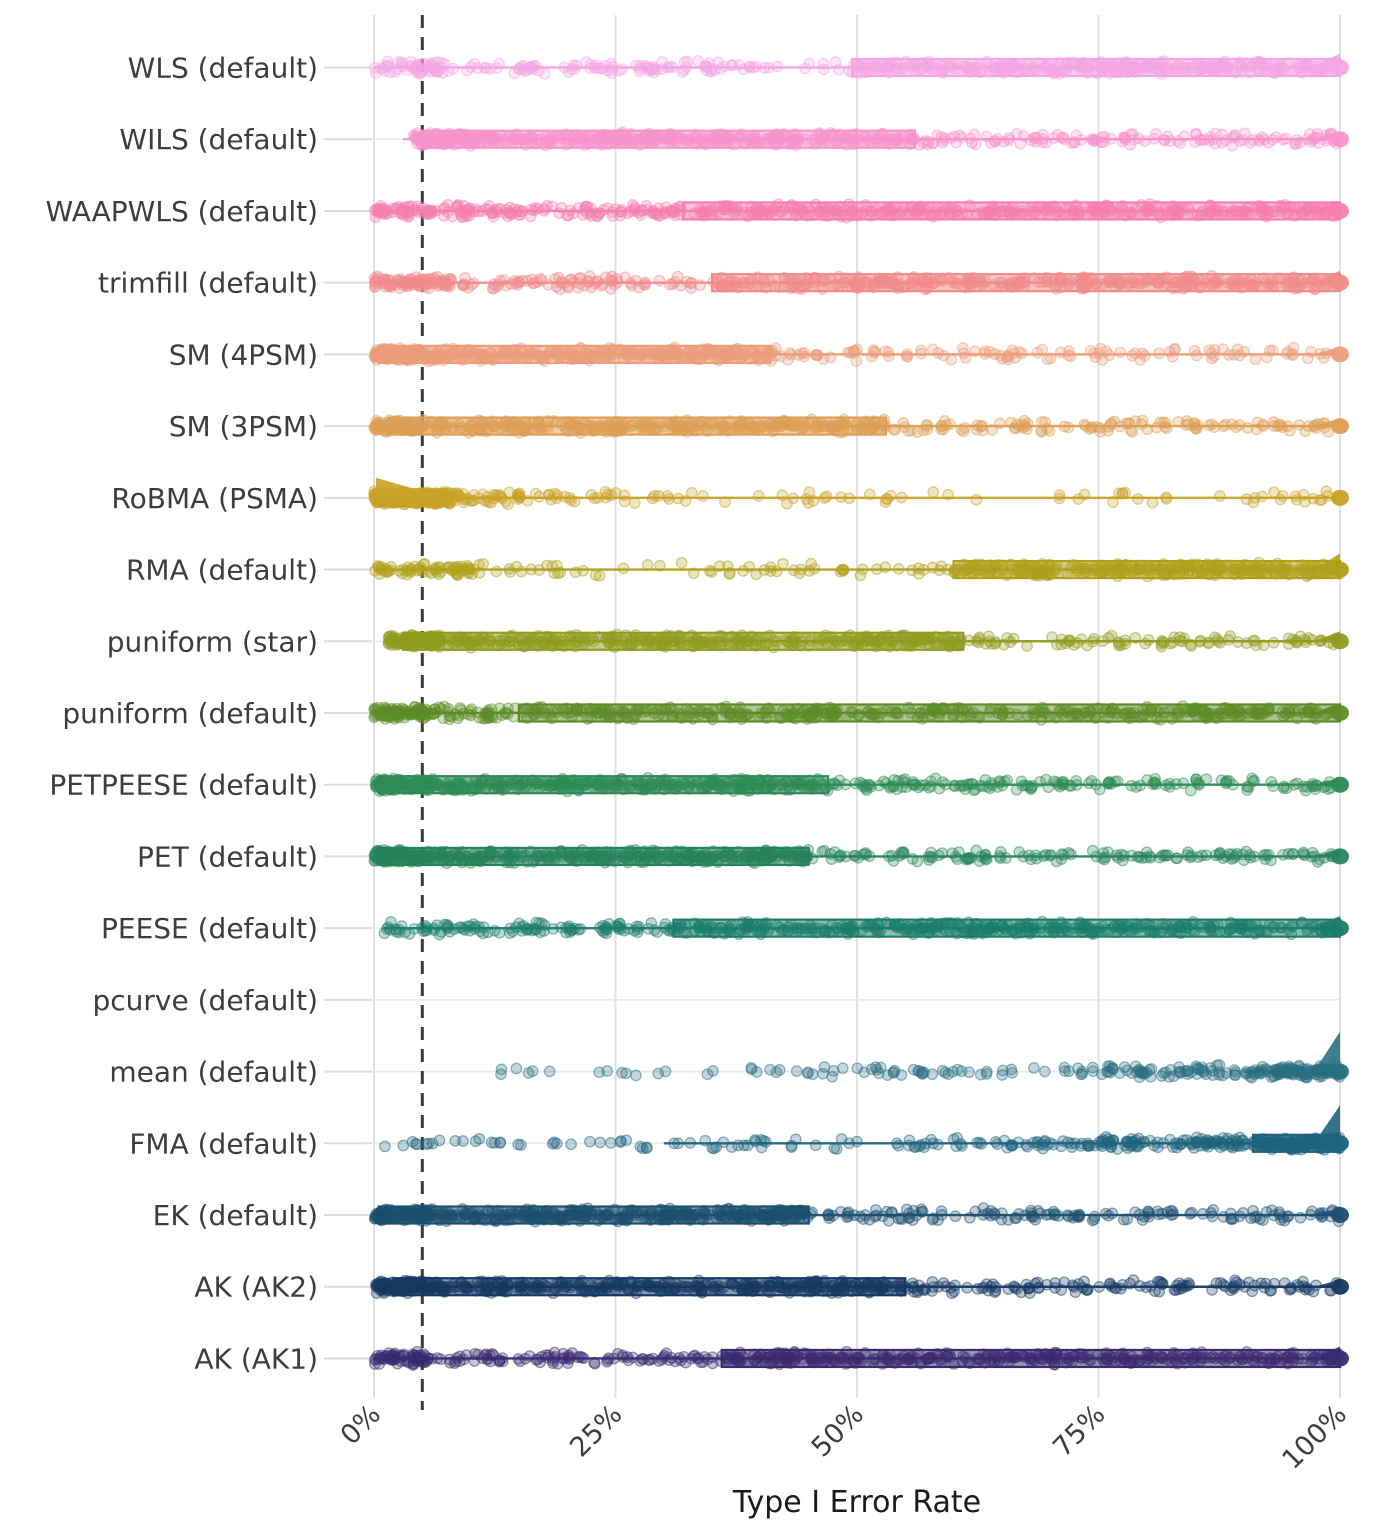  What do you see at coordinates (182, 211) in the screenshot?
I see `row-label: WAAPWLS (default)` at bounding box center [182, 211].